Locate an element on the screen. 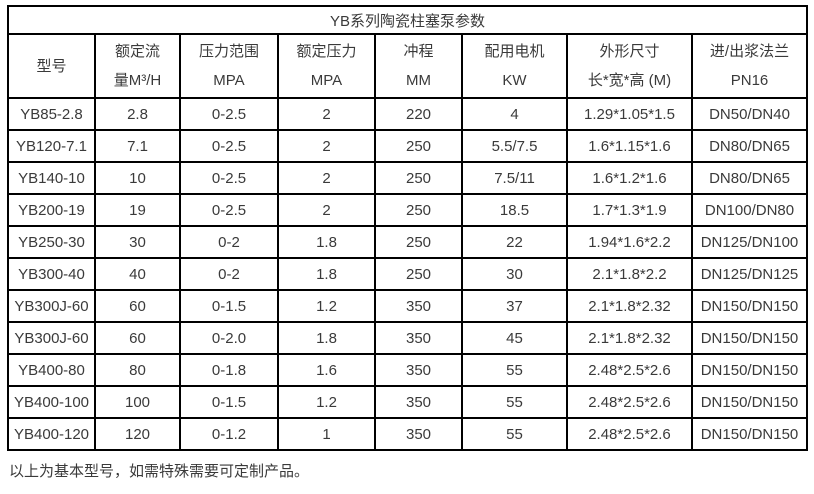 The width and height of the screenshot is (814, 494). table-cell: DN125/DN100 is located at coordinates (749, 242).